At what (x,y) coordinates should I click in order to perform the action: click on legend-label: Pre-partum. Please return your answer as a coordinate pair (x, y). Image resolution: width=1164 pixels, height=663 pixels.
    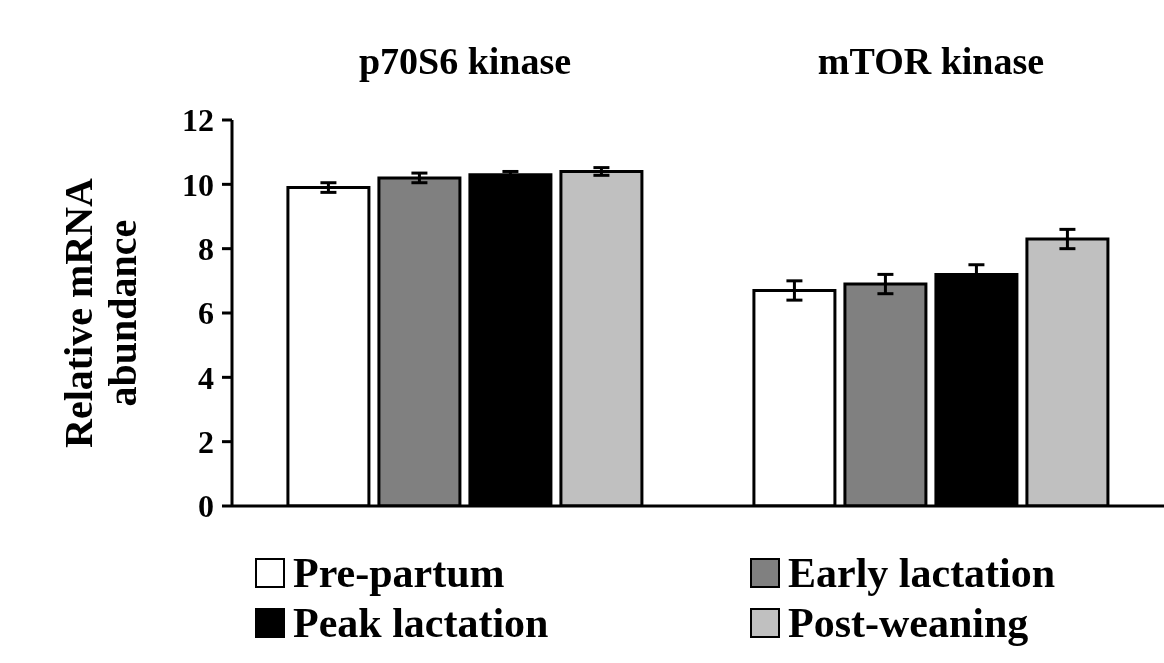
    Looking at the image, I should click on (399, 573).